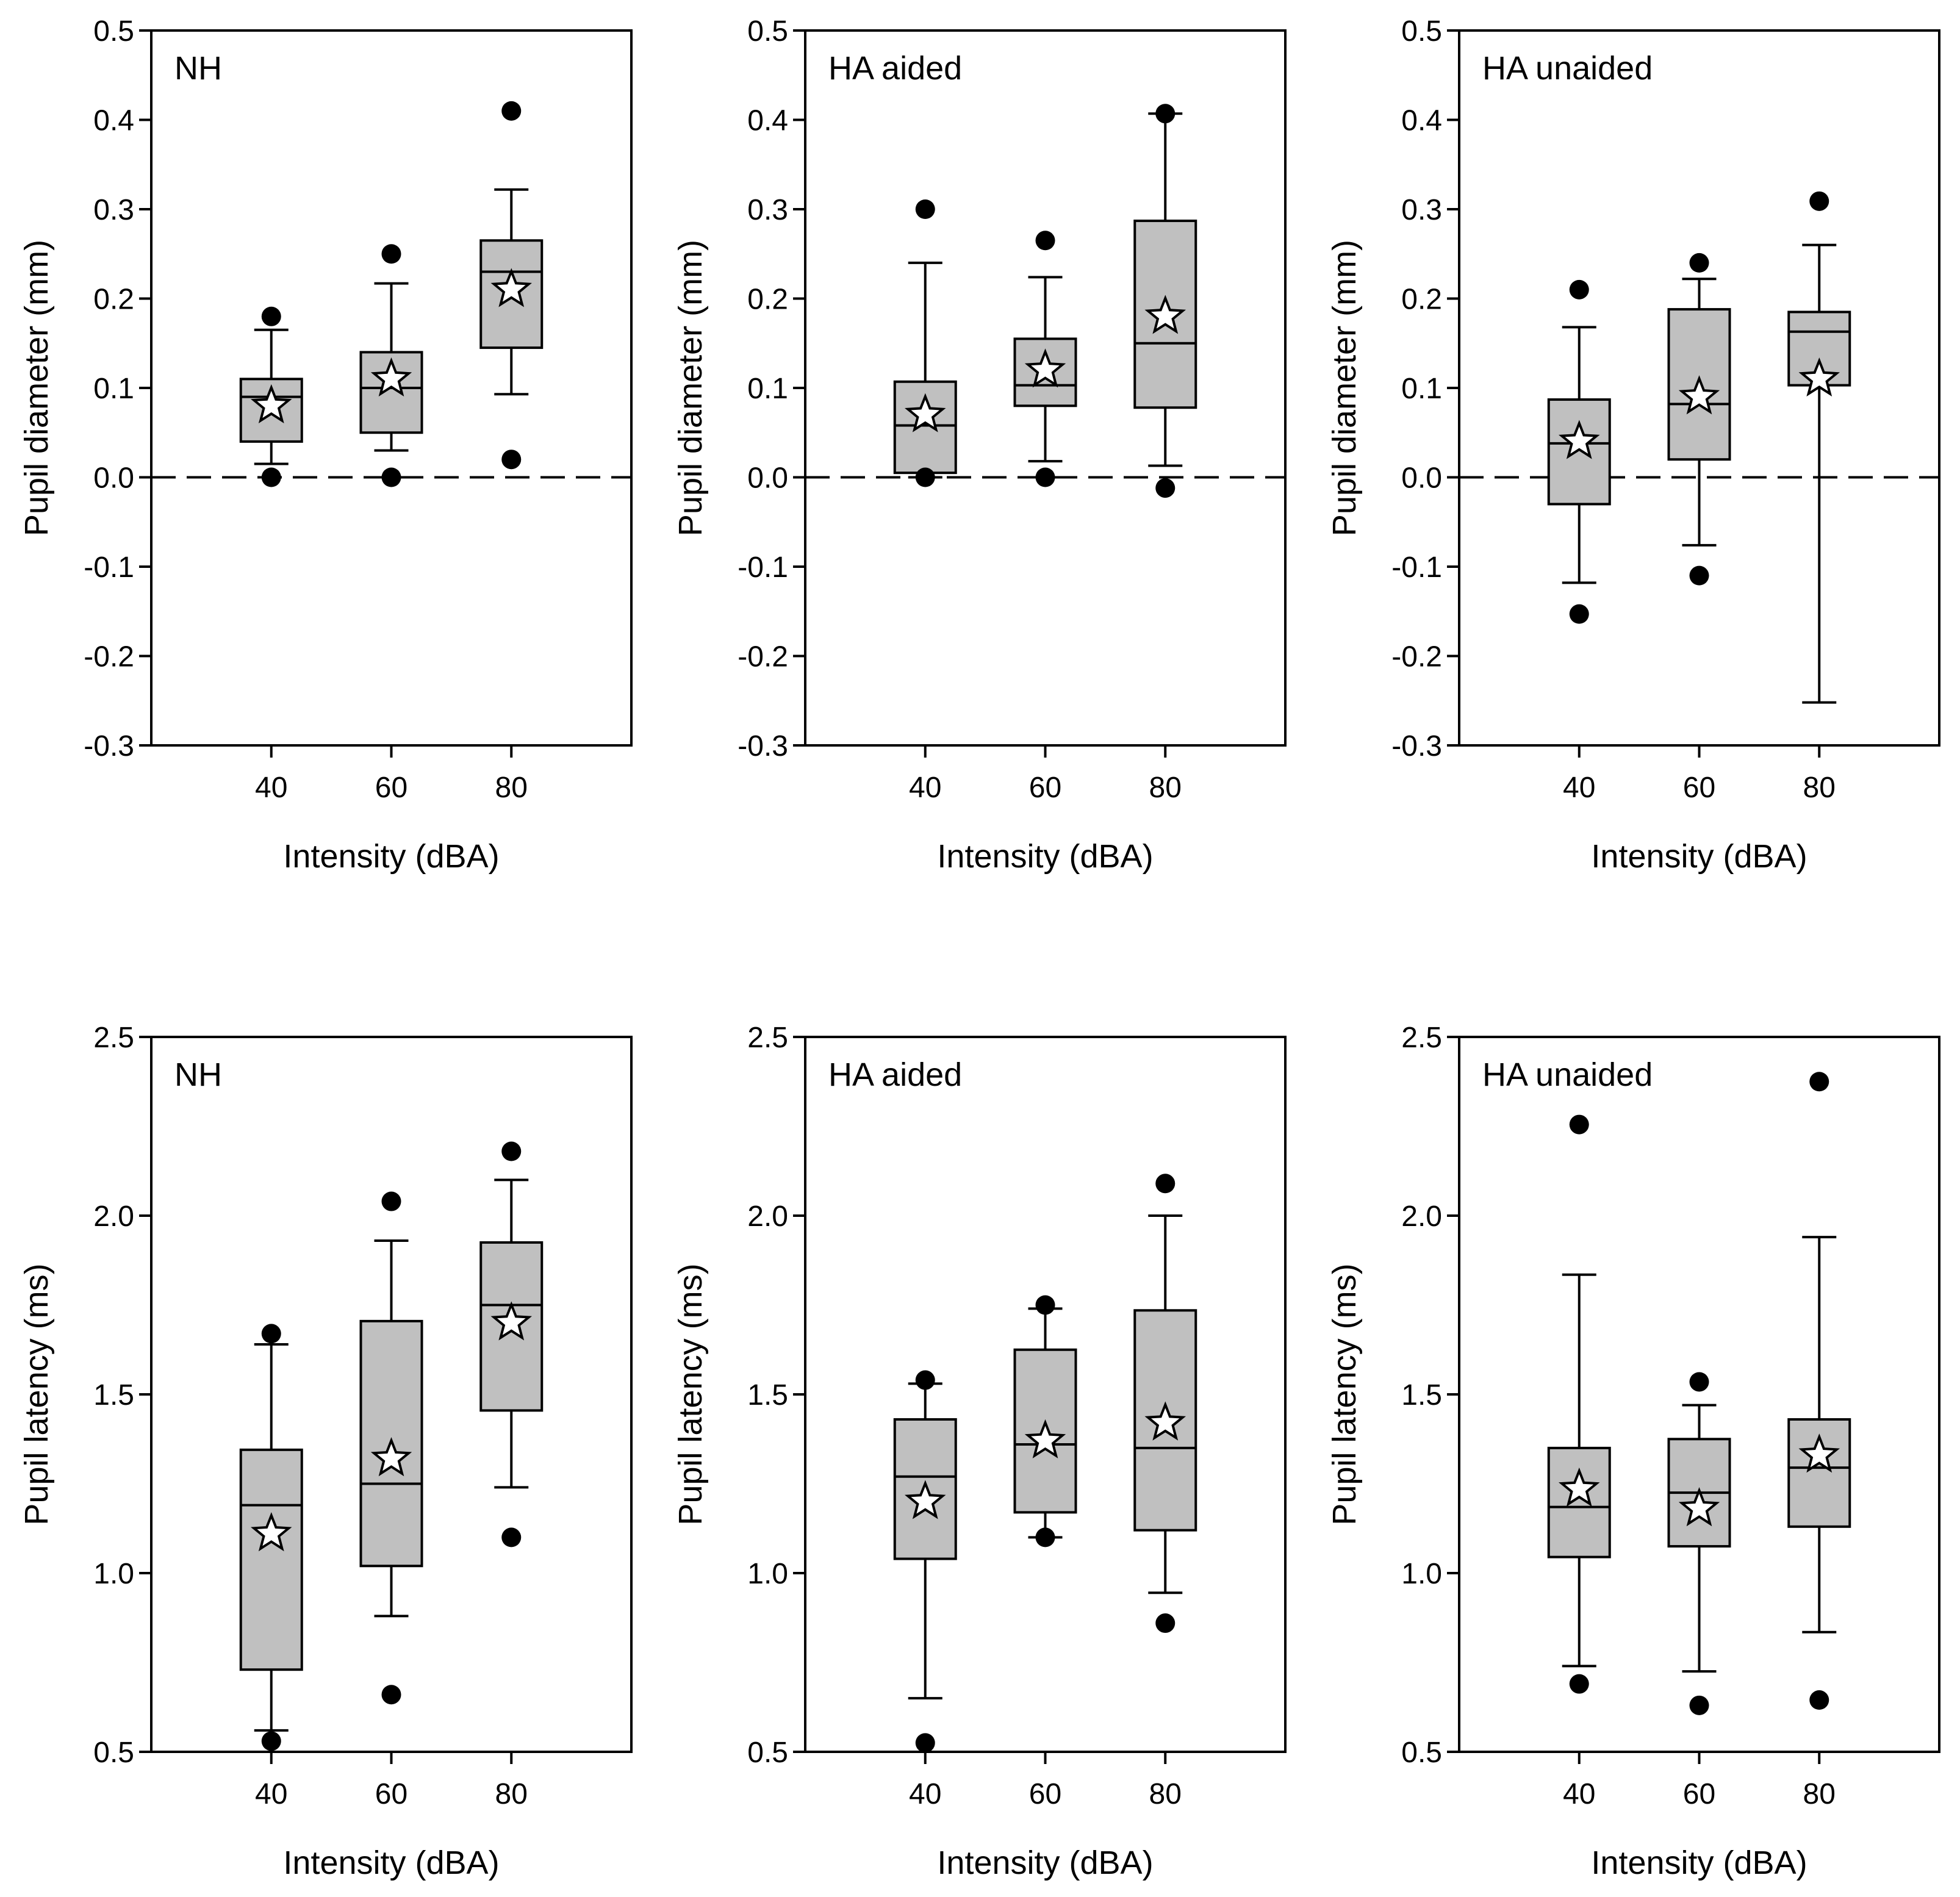  Describe the element at coordinates (1421, 300) in the screenshot. I see `y-tick-label: 0.2` at that location.